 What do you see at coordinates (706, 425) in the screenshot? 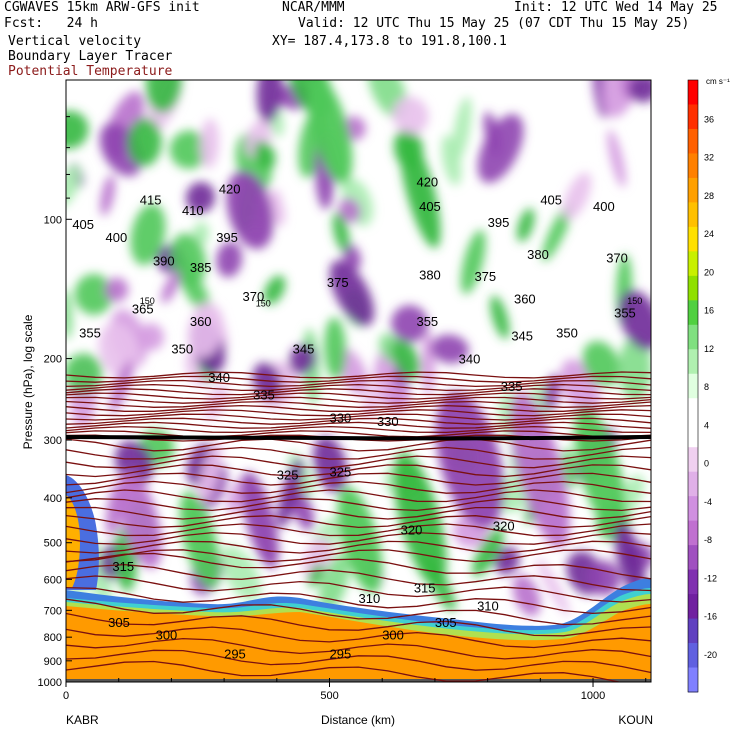
I see `colorbar-label: 4` at bounding box center [706, 425].